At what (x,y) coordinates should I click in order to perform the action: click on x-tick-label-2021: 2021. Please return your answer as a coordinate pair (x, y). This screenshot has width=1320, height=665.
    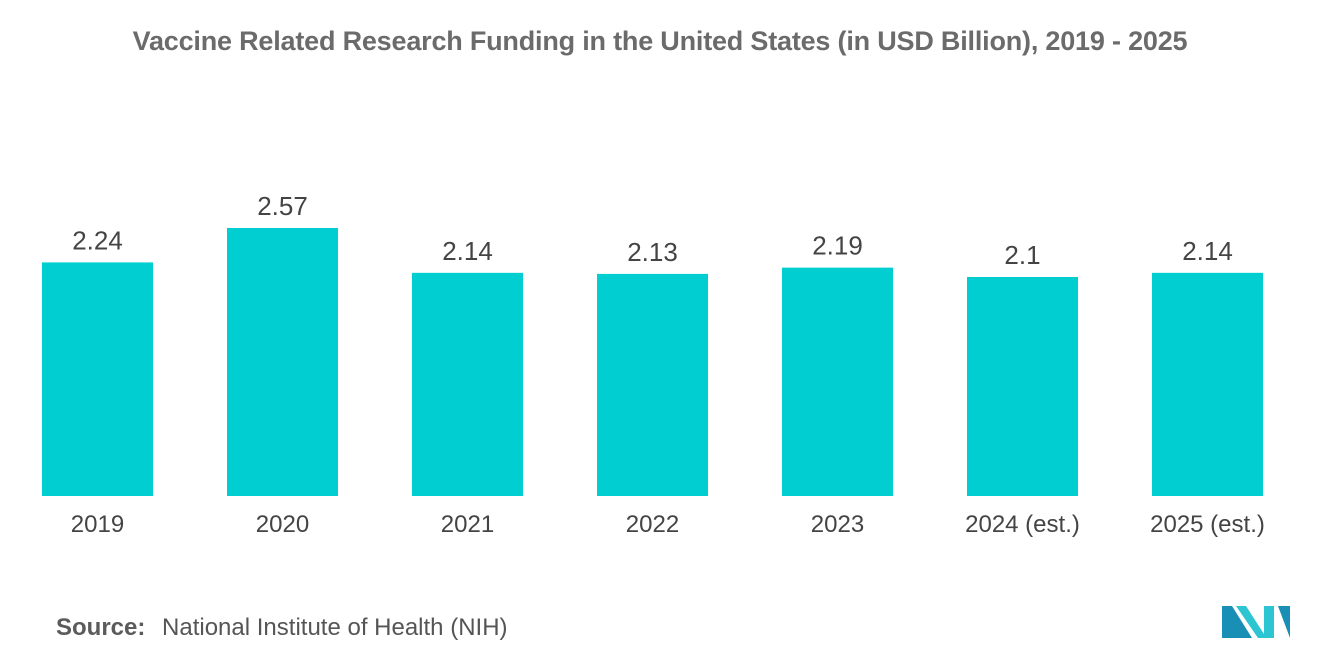
    Looking at the image, I should click on (467, 524).